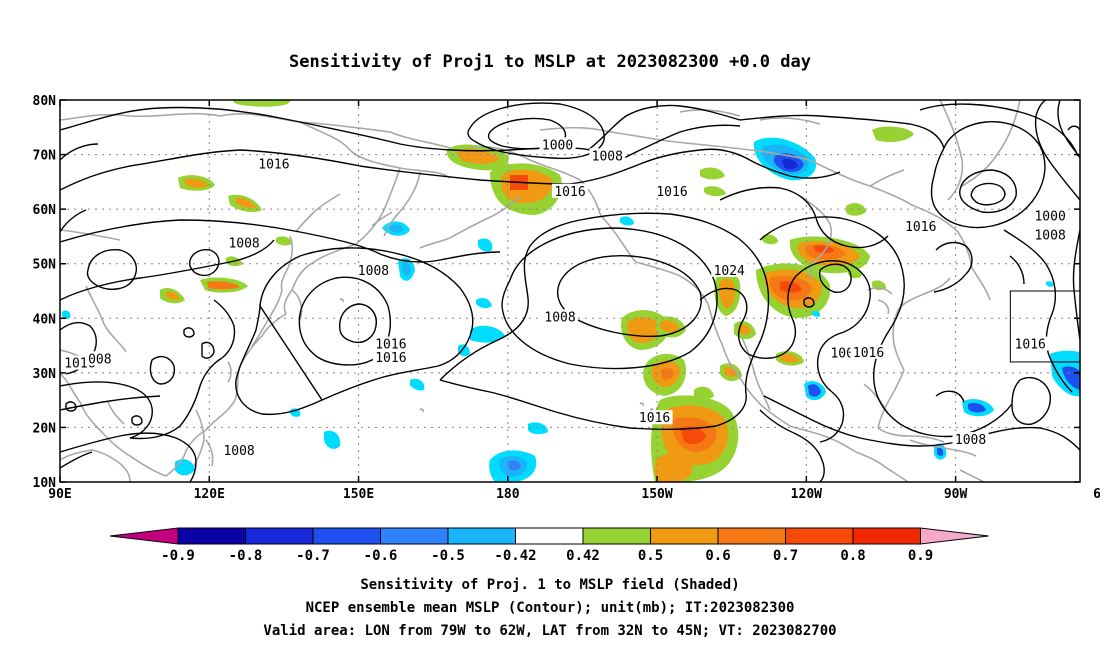 The height and width of the screenshot is (650, 1100). I want to click on lon-tick-label: 150E, so click(358, 494).